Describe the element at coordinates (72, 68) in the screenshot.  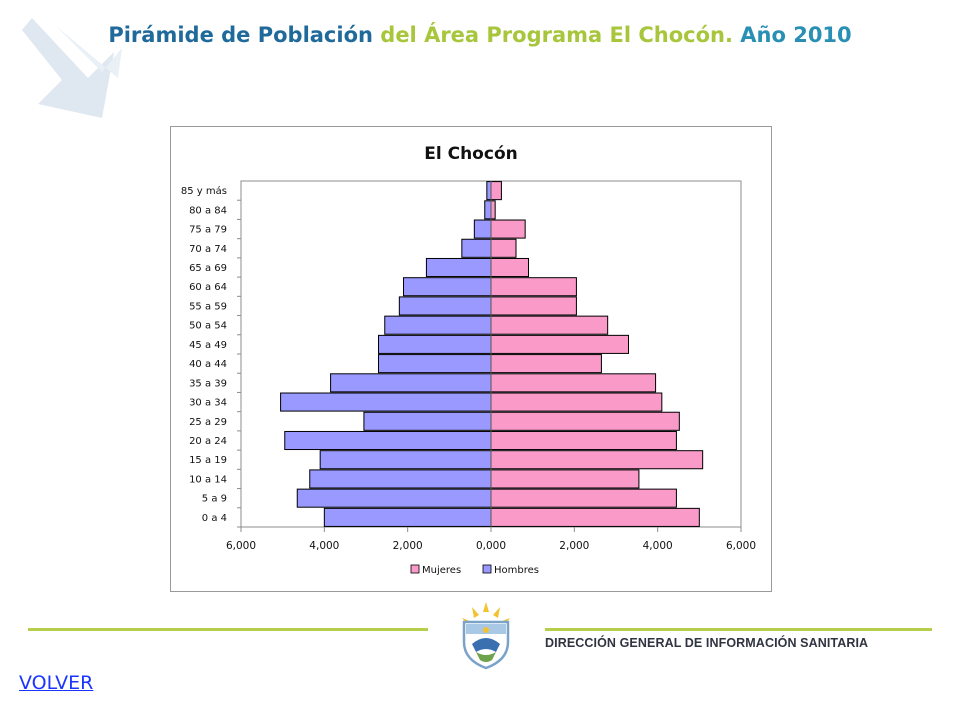
I see `arrow-watermark-icon` at that location.